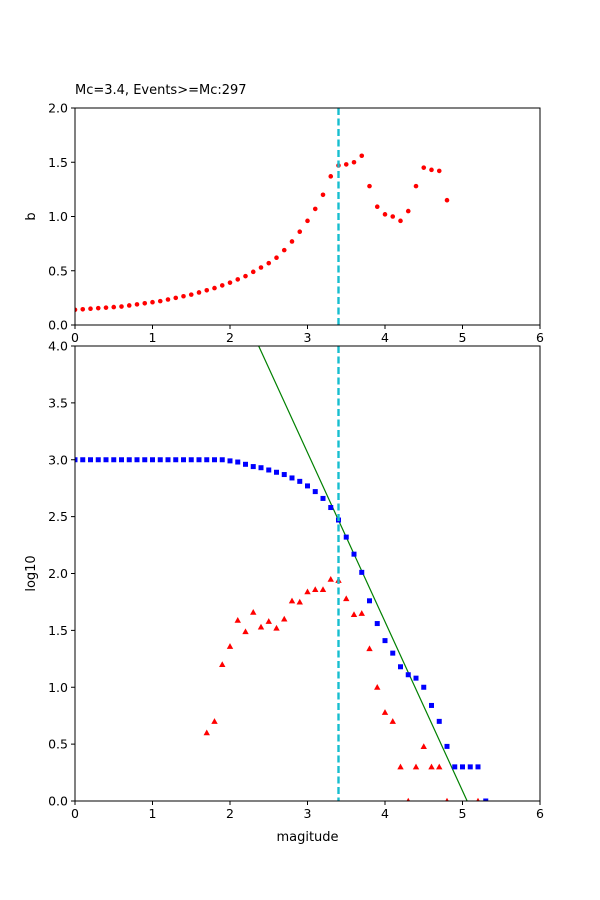 Image resolution: width=600 pixels, height=900 pixels. What do you see at coordinates (58, 325) in the screenshot?
I see `top-y-tick-label: 0.0` at bounding box center [58, 325].